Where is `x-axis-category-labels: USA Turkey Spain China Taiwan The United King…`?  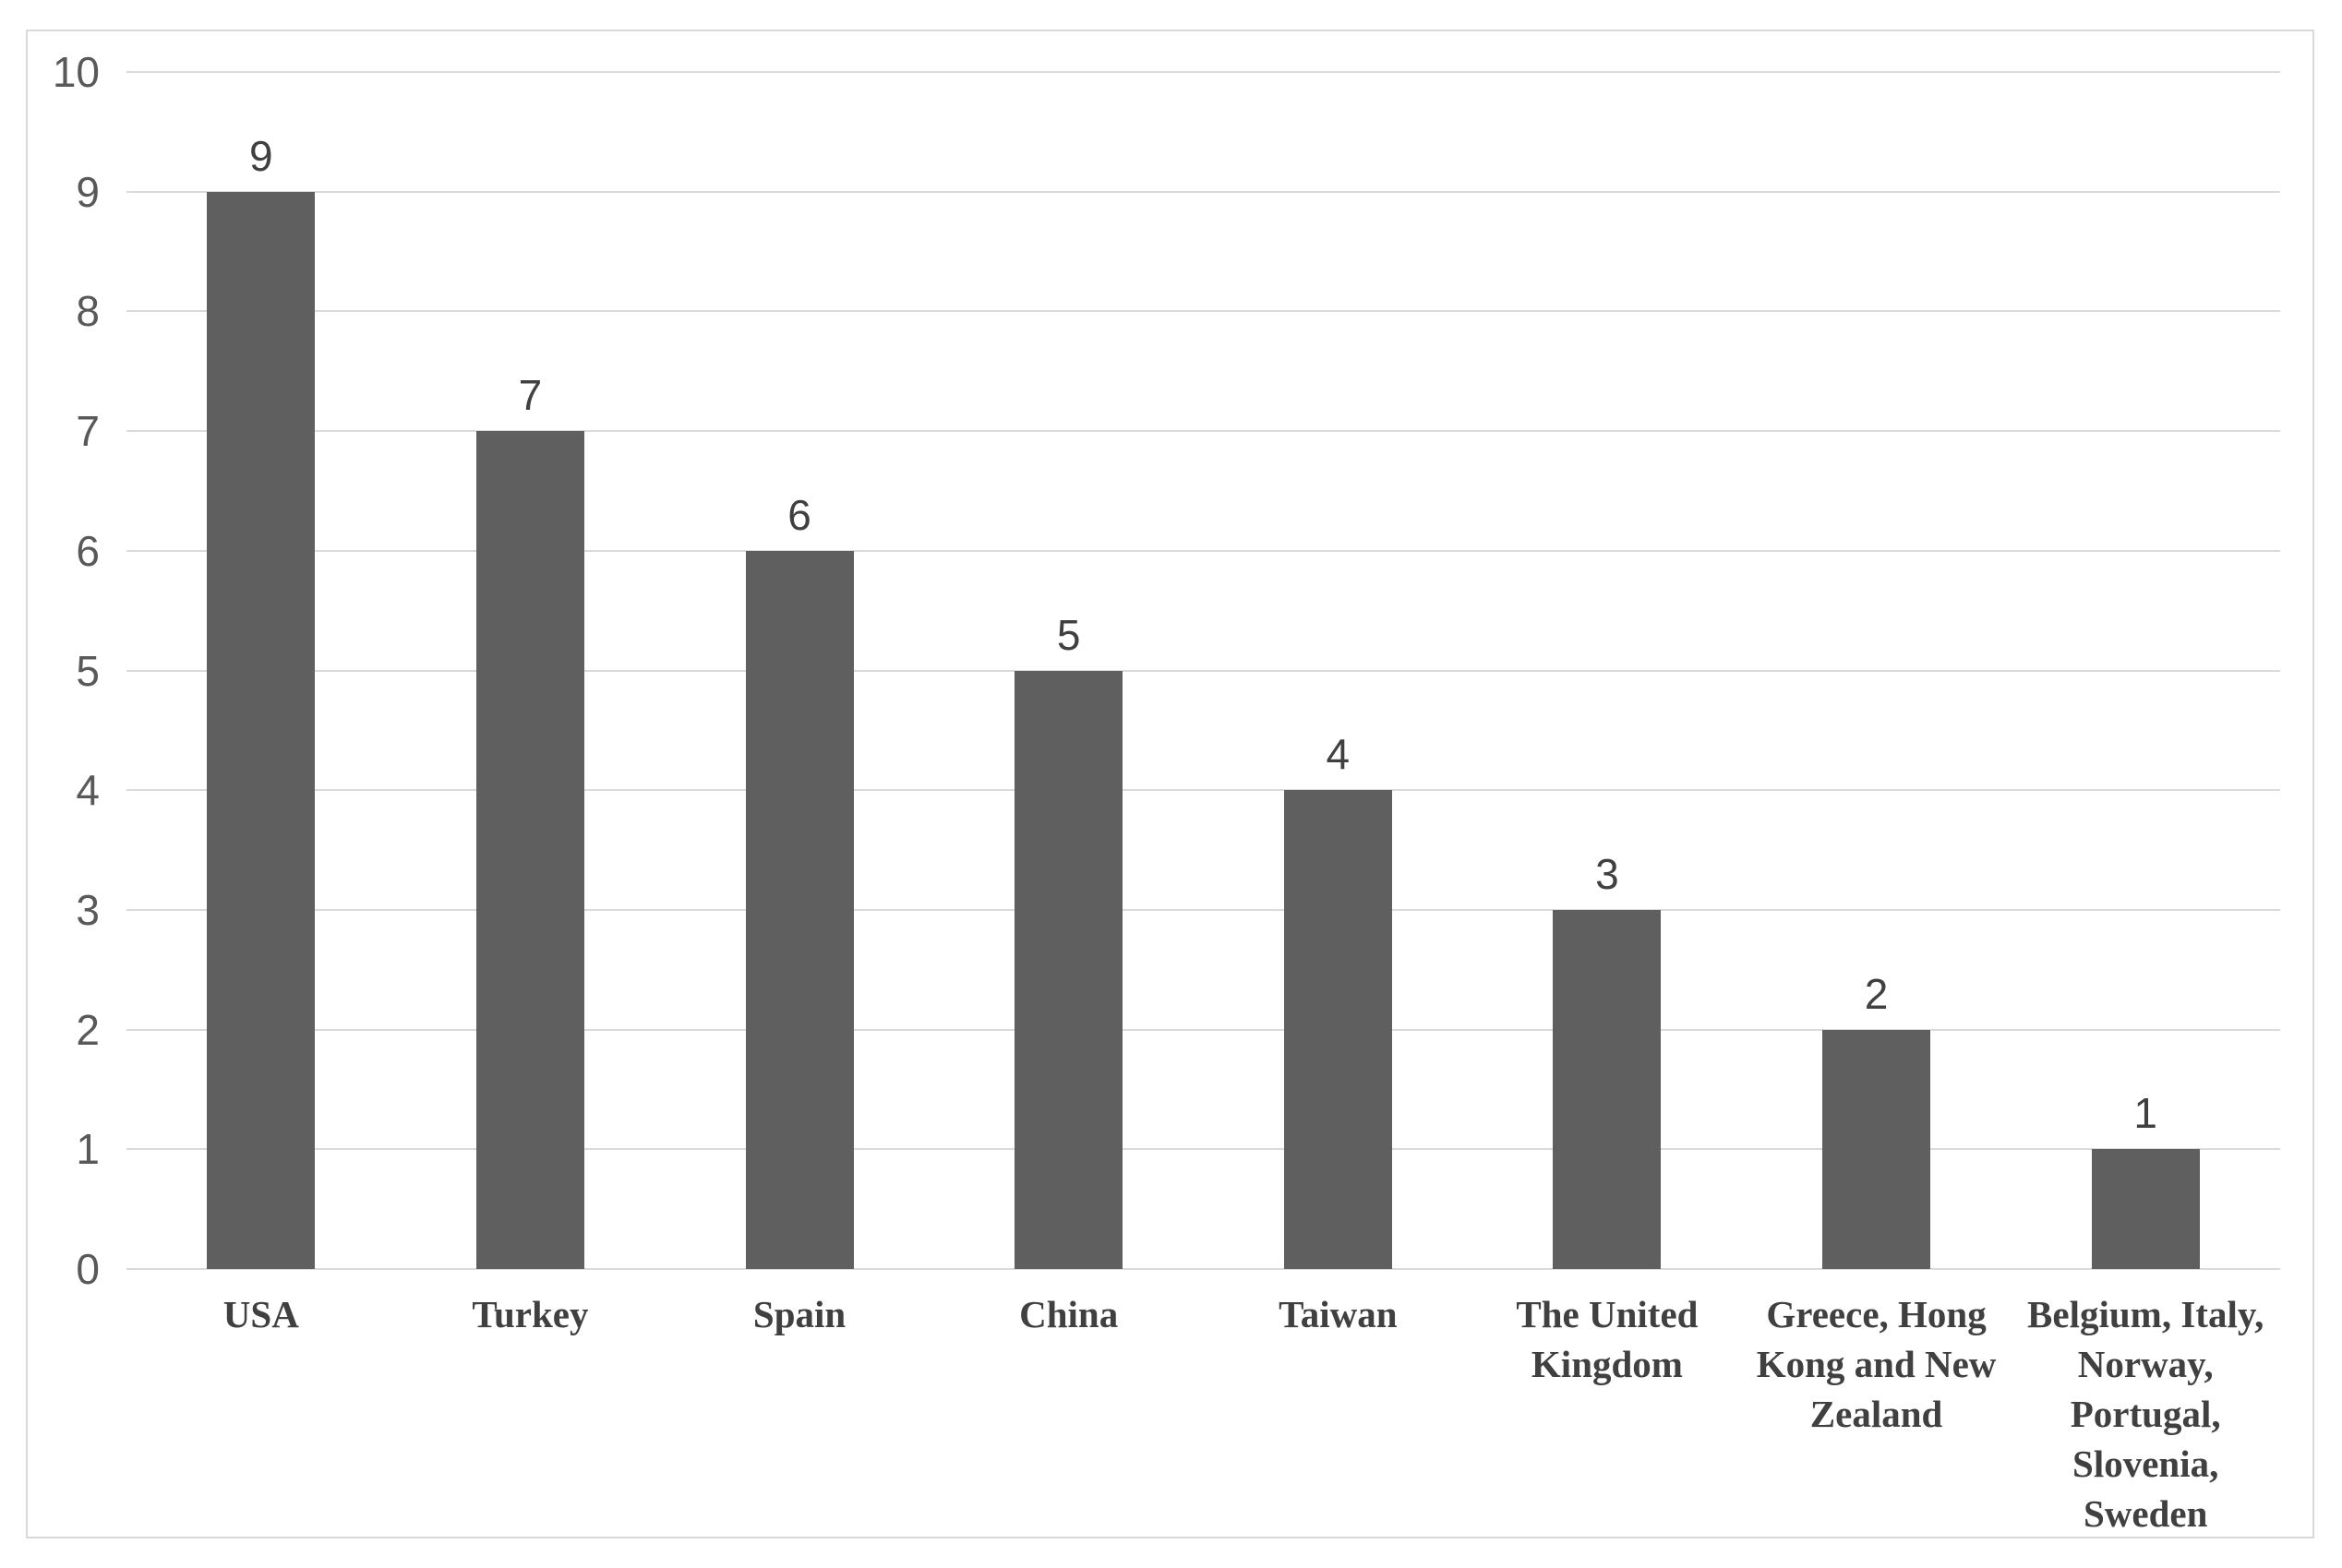 x-axis-category-labels: USA Turkey Spain China Taiwan The United King… is located at coordinates (1203, 1414).